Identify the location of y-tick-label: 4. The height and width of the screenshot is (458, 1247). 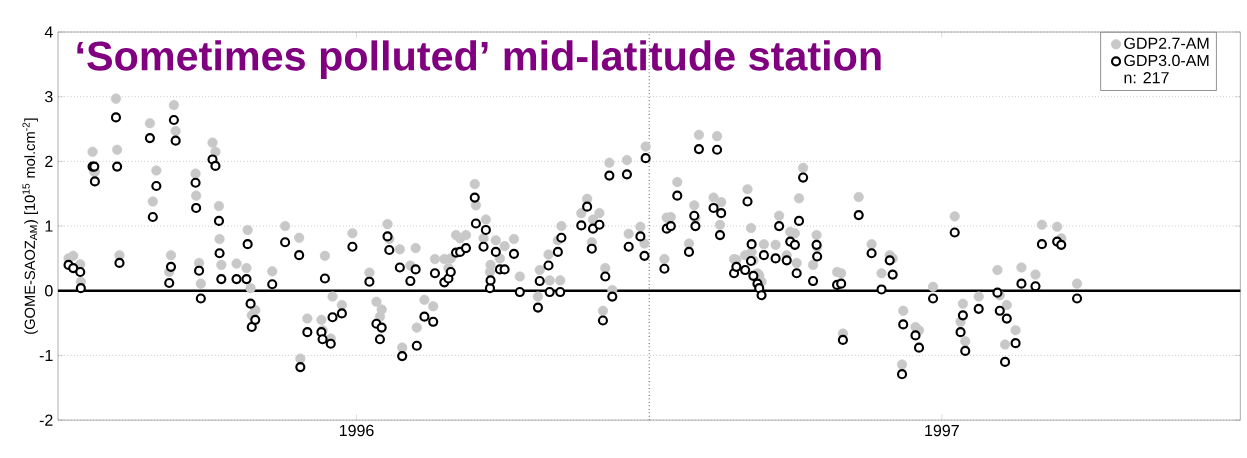
(48, 32).